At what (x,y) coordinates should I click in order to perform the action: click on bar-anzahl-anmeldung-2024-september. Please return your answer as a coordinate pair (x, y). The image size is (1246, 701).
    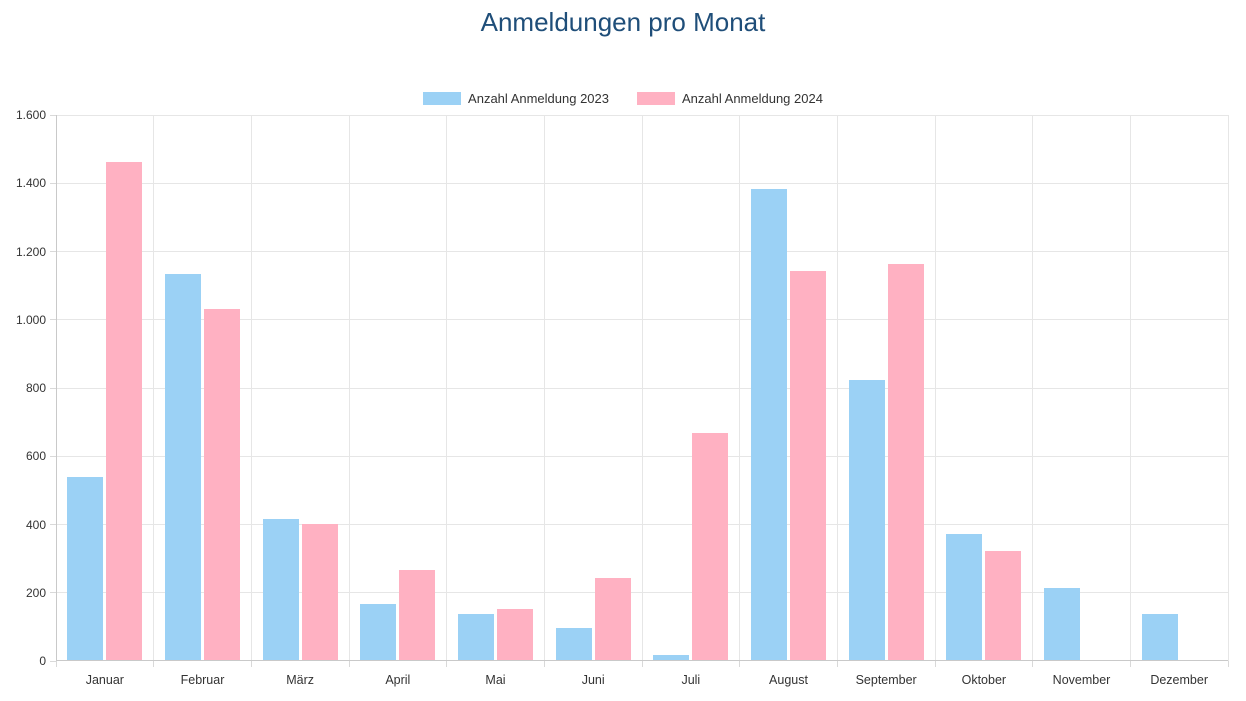
    Looking at the image, I should click on (905, 462).